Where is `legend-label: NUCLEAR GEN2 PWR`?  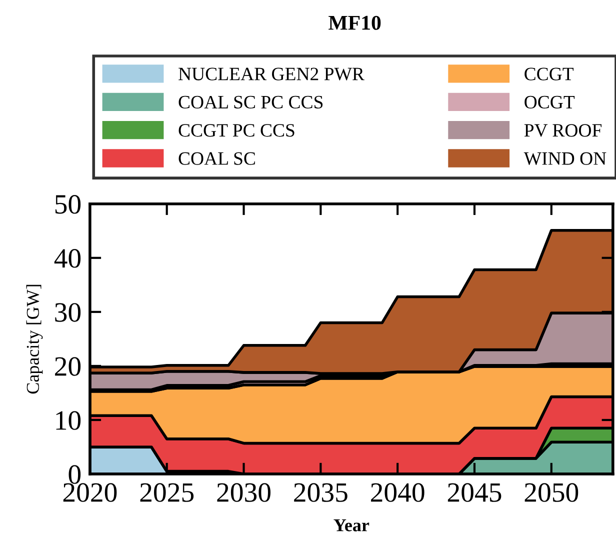
legend-label: NUCLEAR GEN2 PWR is located at coordinates (271, 74).